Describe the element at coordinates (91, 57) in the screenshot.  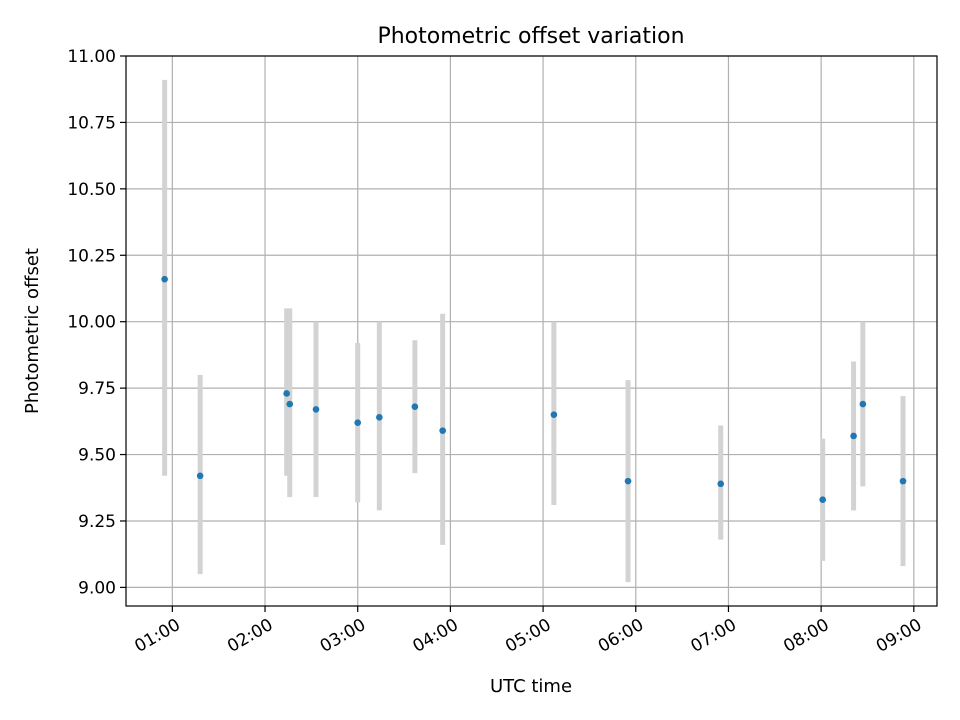
I see `y-tick-label: 11.00` at that location.